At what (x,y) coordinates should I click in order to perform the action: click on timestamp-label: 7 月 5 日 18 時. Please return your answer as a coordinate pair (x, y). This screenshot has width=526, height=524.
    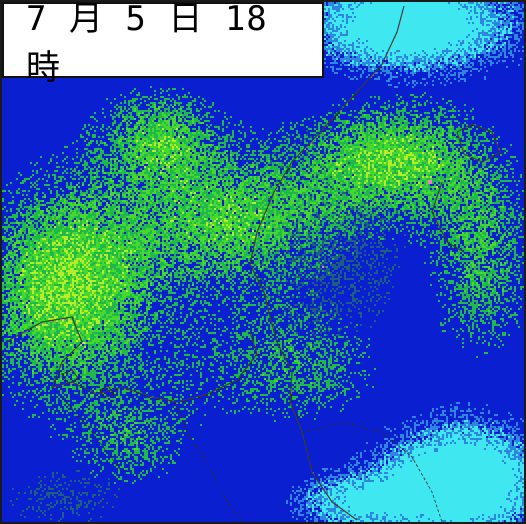
    Looking at the image, I should click on (163, 45).